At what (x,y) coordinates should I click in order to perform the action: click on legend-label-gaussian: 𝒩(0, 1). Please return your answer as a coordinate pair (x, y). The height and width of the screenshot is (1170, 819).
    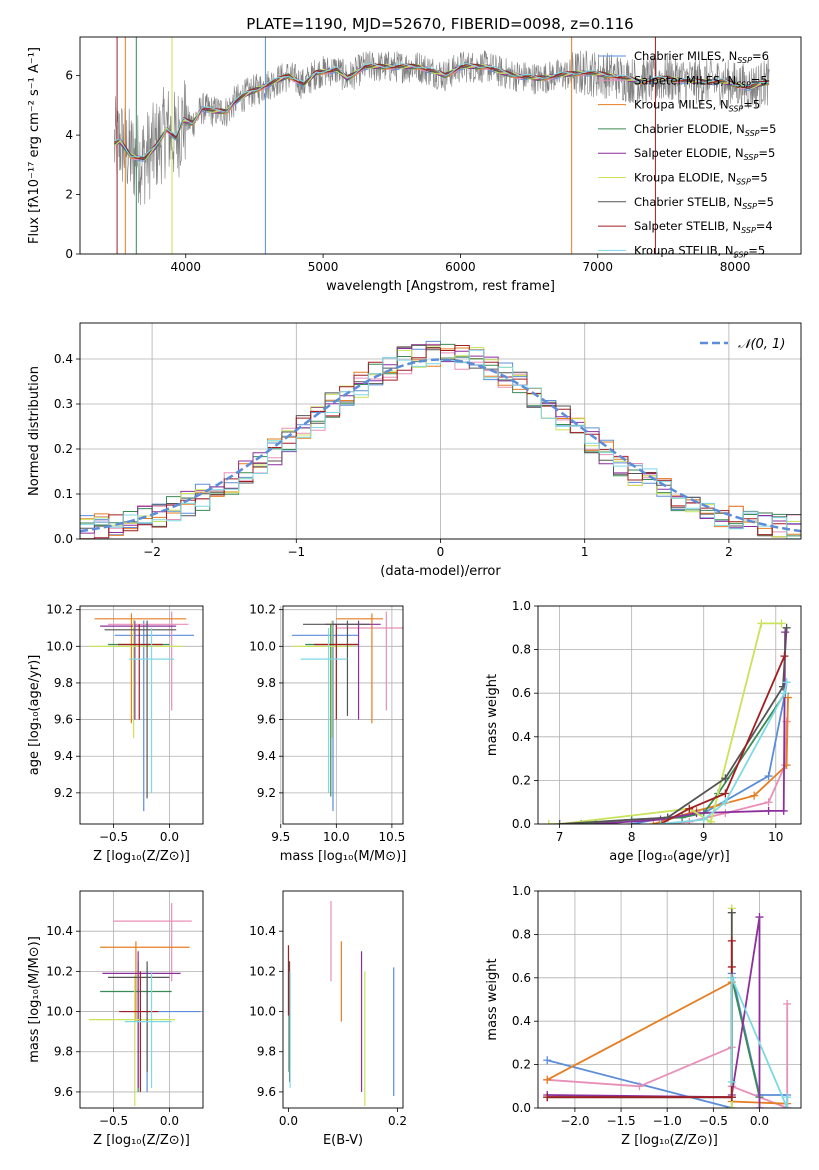
    Looking at the image, I should click on (761, 344).